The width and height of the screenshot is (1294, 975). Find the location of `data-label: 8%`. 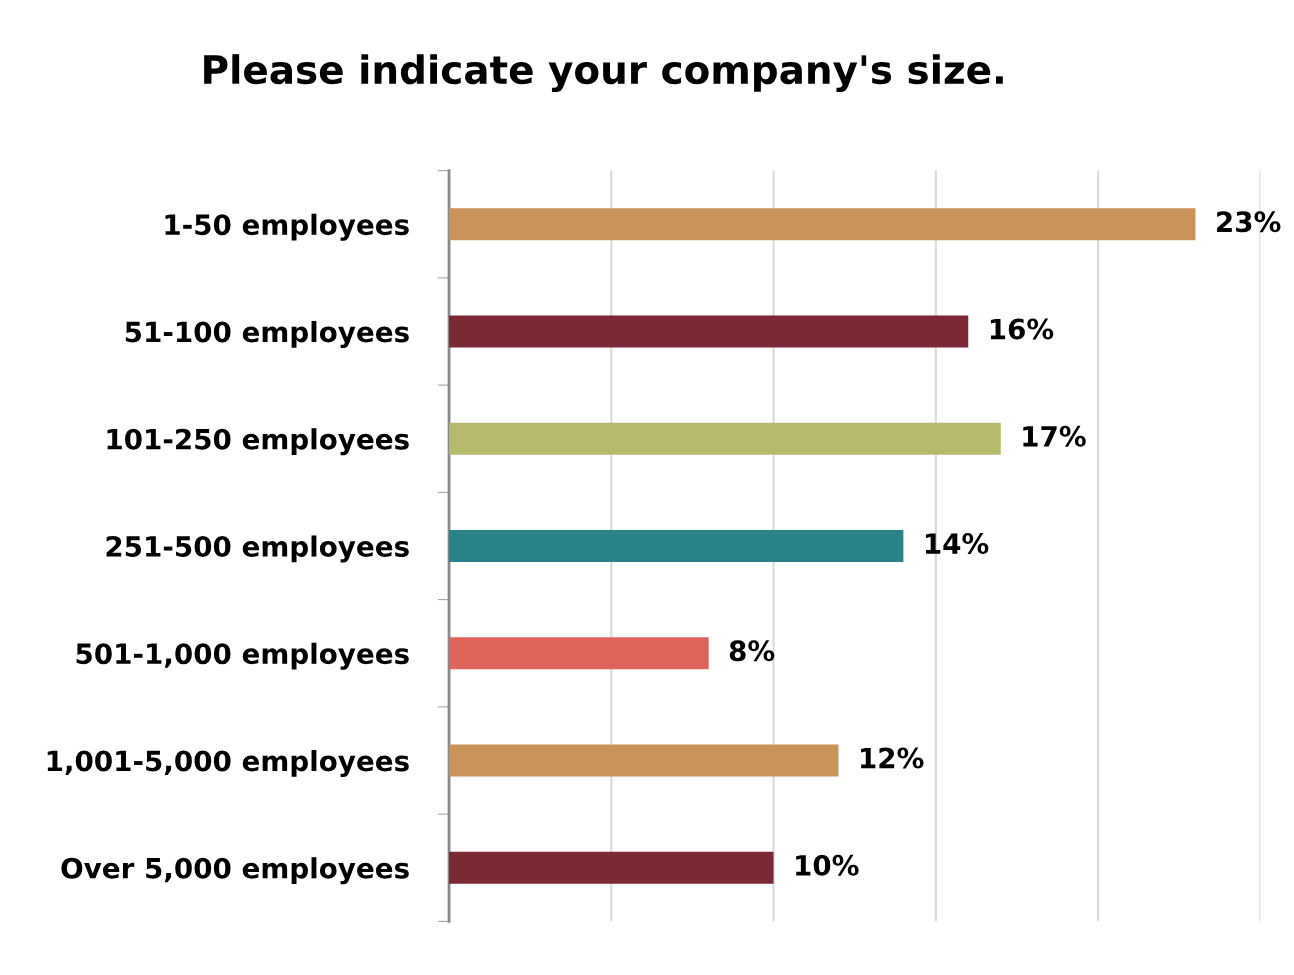

data-label: 8% is located at coordinates (752, 651).